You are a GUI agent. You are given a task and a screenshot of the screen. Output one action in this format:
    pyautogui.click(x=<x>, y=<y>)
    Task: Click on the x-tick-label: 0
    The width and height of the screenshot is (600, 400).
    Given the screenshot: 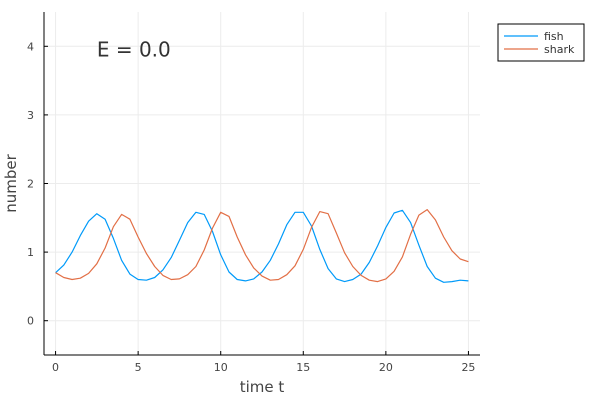 What is the action you would take?
    pyautogui.click(x=55, y=367)
    